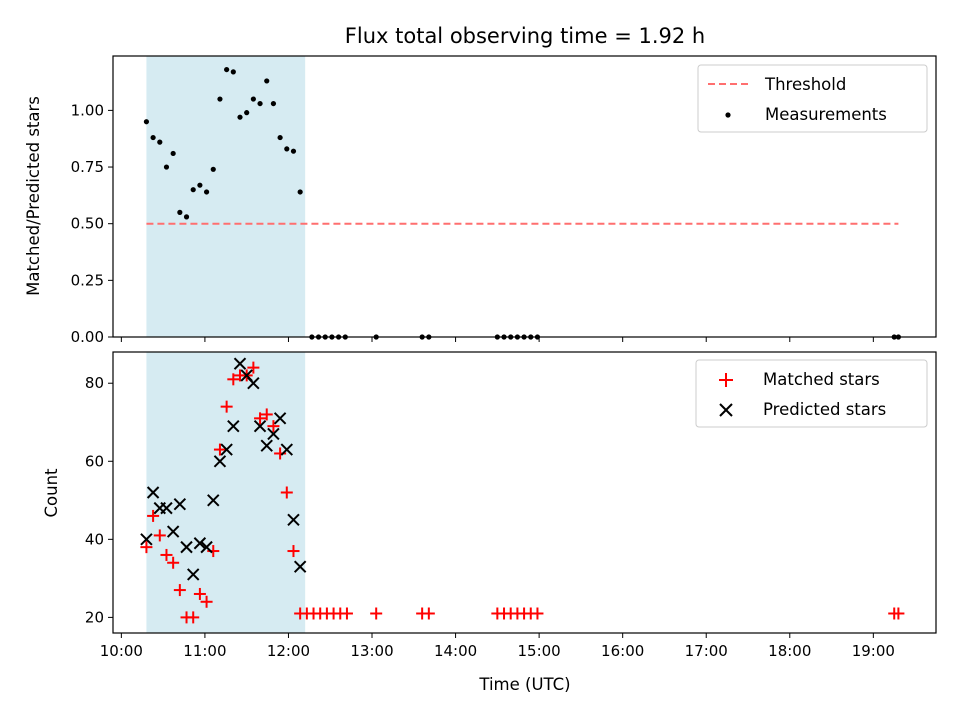 The image size is (960, 720). I want to click on matched-legend-swatch, so click(726, 380).